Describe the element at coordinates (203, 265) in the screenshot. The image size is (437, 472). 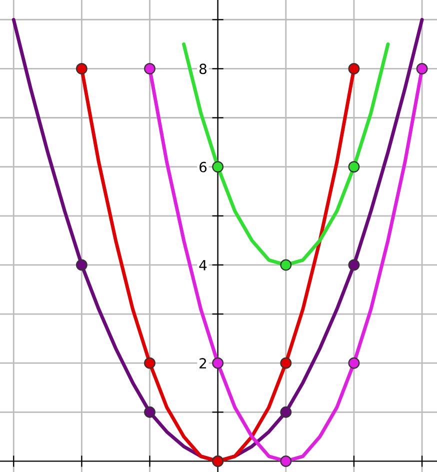
I see `y-tick-label: 4` at that location.